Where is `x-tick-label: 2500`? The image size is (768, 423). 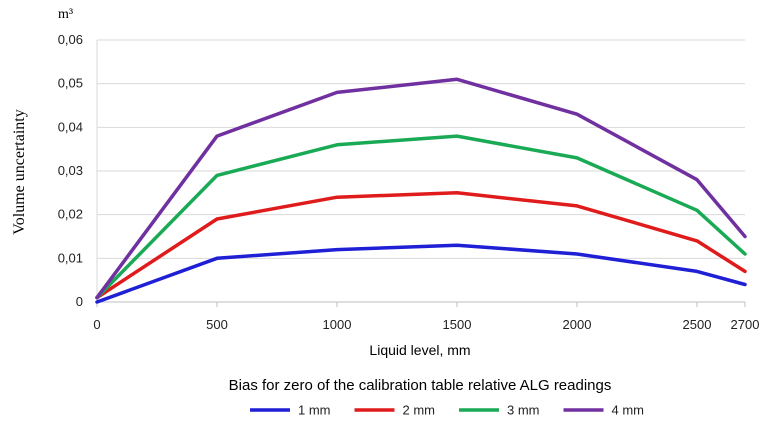 x-tick-label: 2500 is located at coordinates (697, 324).